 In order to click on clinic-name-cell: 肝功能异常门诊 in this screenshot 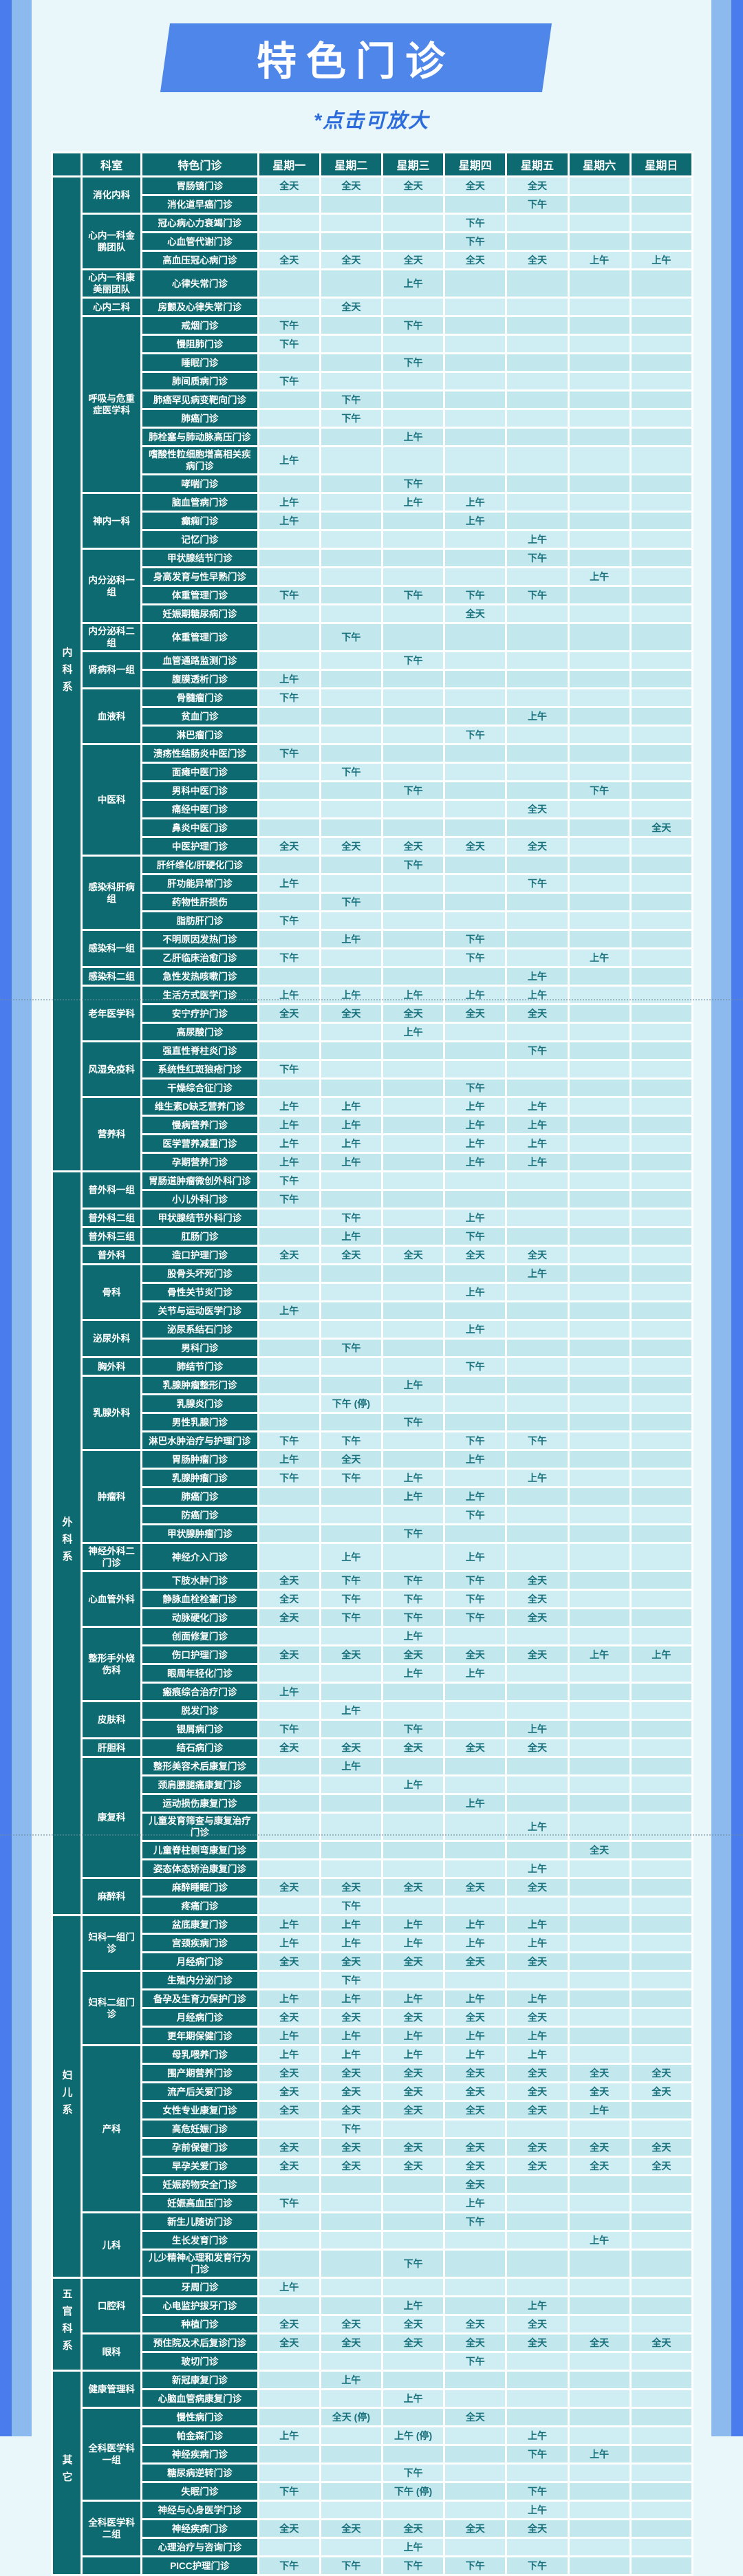, I will do `click(199, 883)`.